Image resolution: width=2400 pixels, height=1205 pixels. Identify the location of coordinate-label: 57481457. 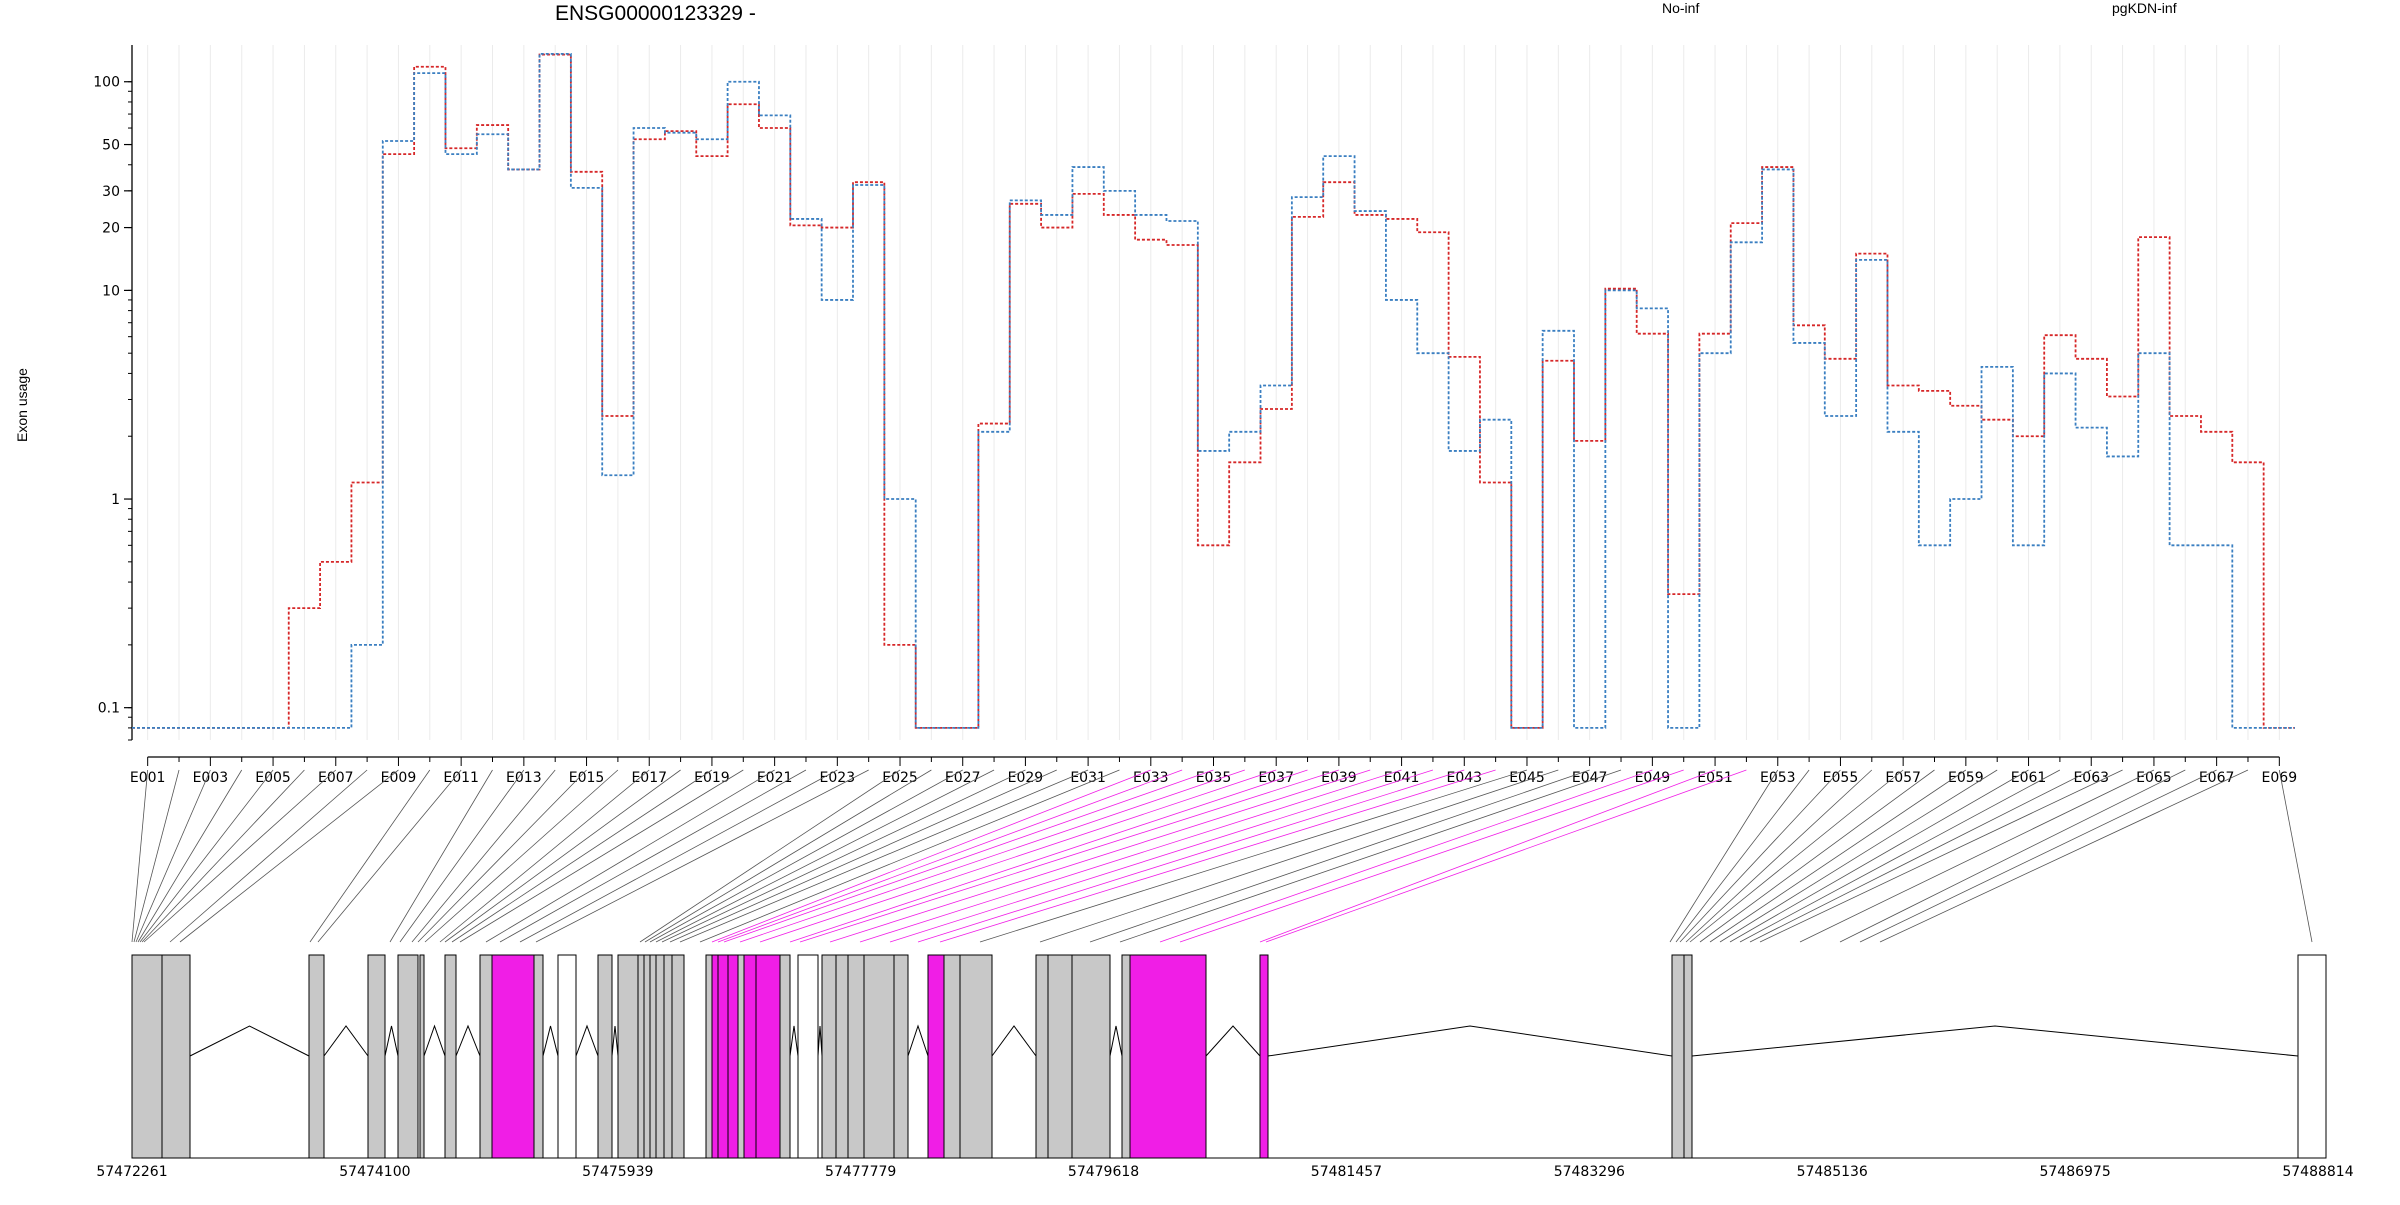
(1346, 1172).